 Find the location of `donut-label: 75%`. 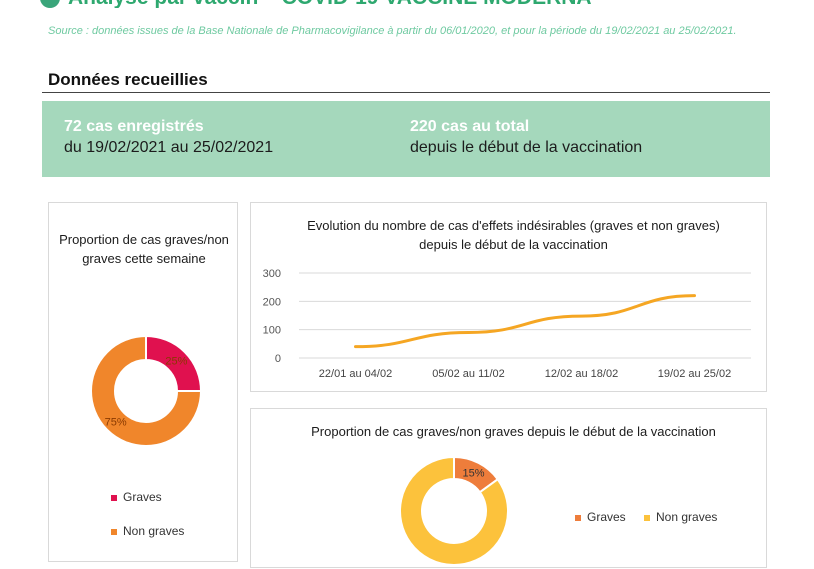

donut-label: 75% is located at coordinates (116, 422).